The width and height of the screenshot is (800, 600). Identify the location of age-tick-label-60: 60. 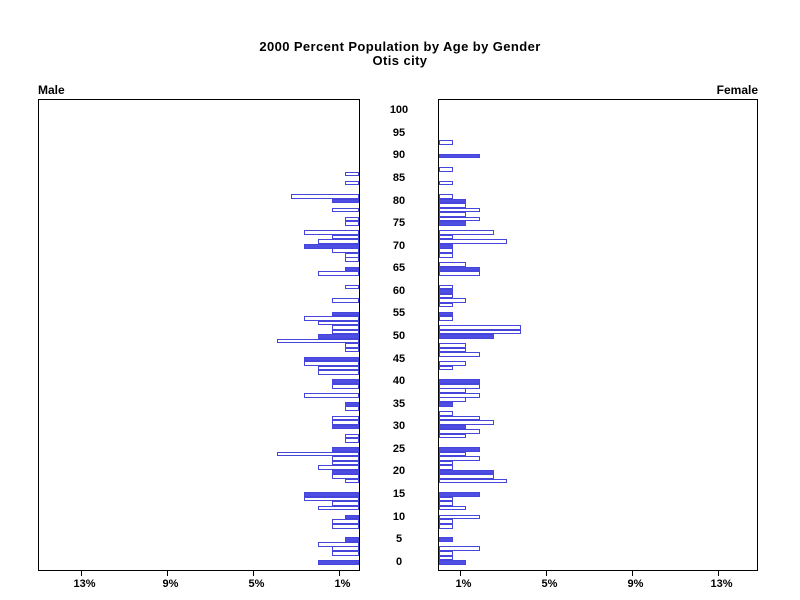
(399, 290).